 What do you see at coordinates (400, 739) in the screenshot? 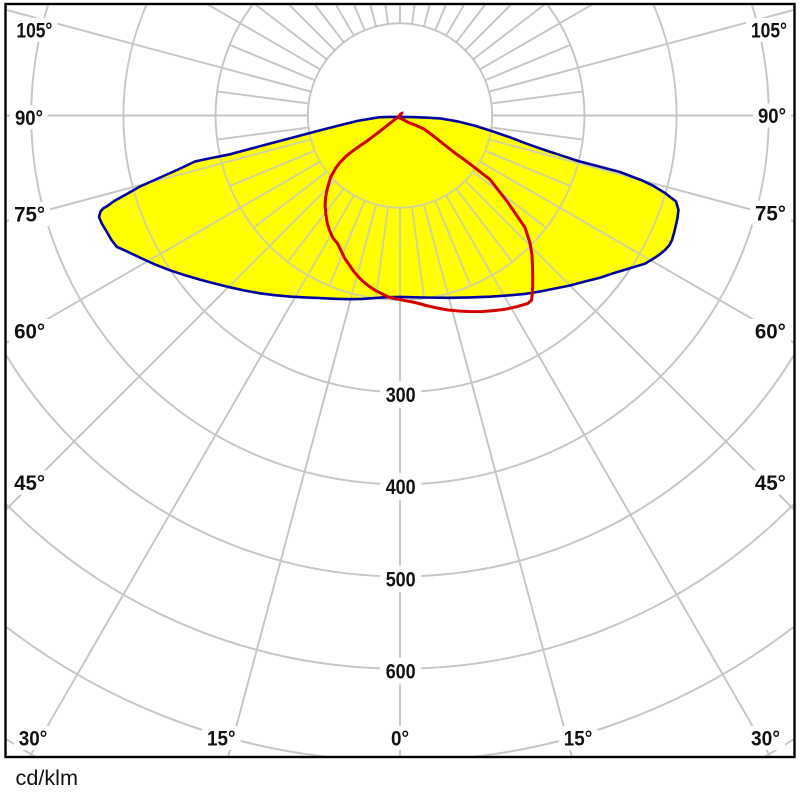
I see `svg-text: 0°` at bounding box center [400, 739].